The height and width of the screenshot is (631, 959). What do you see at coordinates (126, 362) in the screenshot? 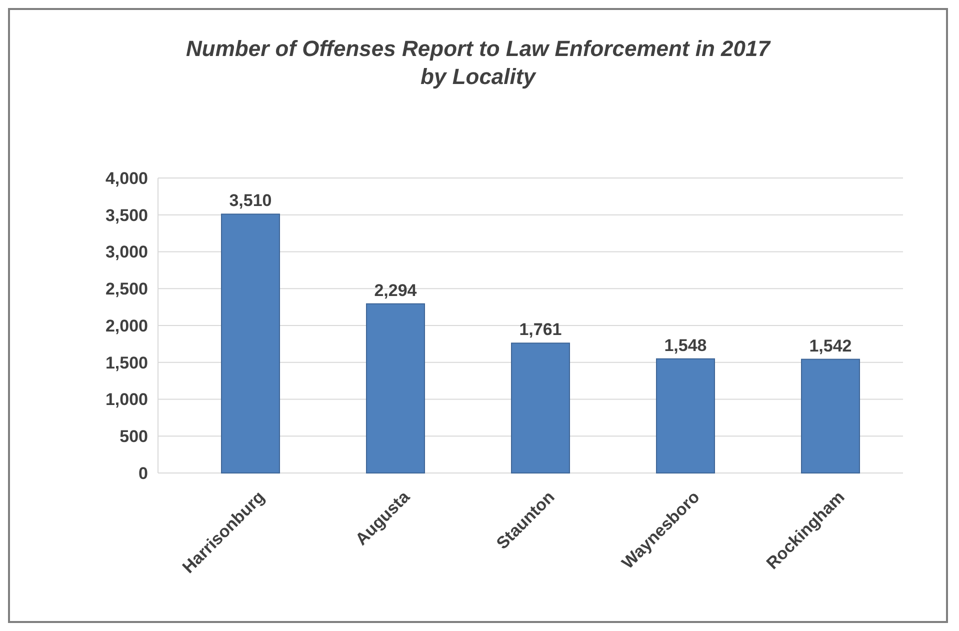
I see `y-tick-label: 1,500` at bounding box center [126, 362].